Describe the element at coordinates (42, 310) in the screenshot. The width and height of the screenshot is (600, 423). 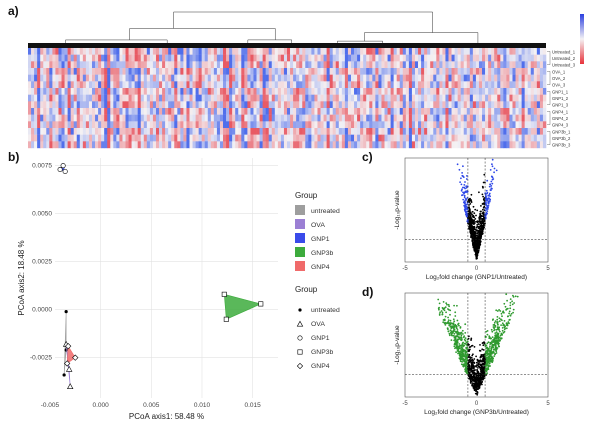
I see `y-tick-label: 0.0000` at that location.